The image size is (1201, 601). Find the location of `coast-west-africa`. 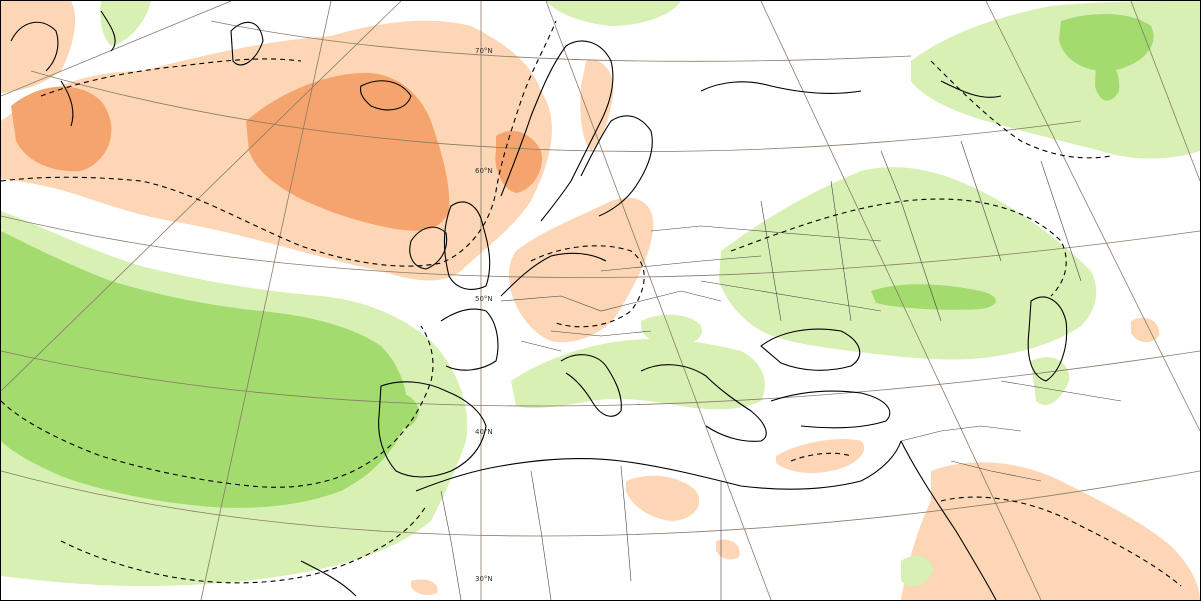

coast-west-africa is located at coordinates (328, 578).